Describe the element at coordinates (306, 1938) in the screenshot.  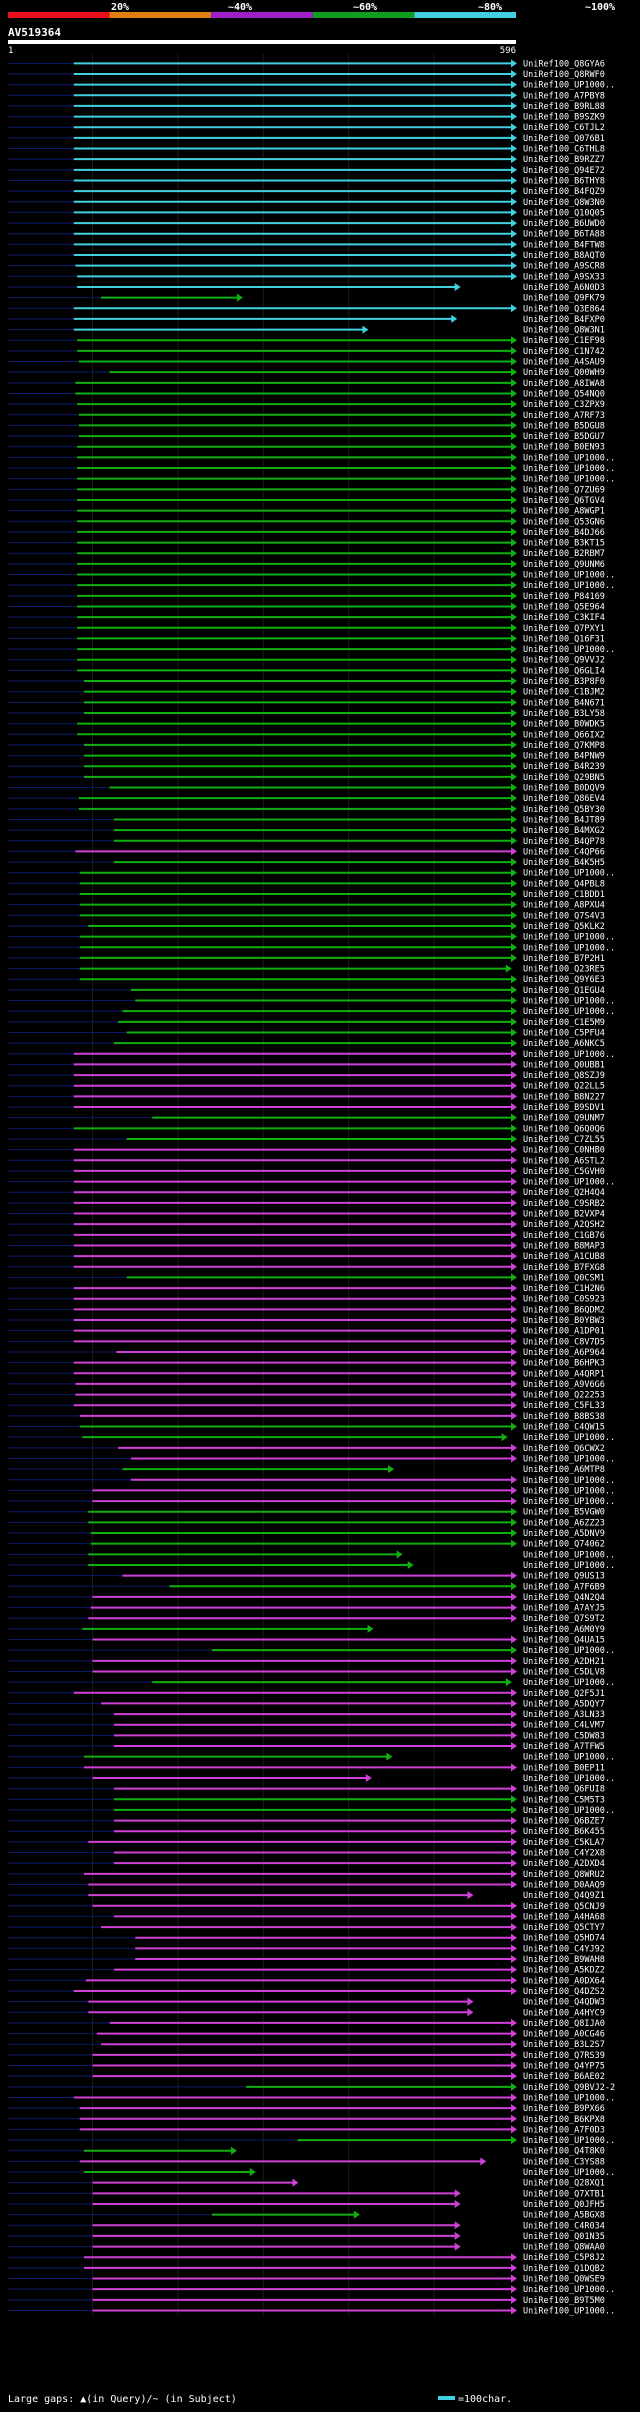
I see `hit-row: UniRef100_Q5HD74` at that location.